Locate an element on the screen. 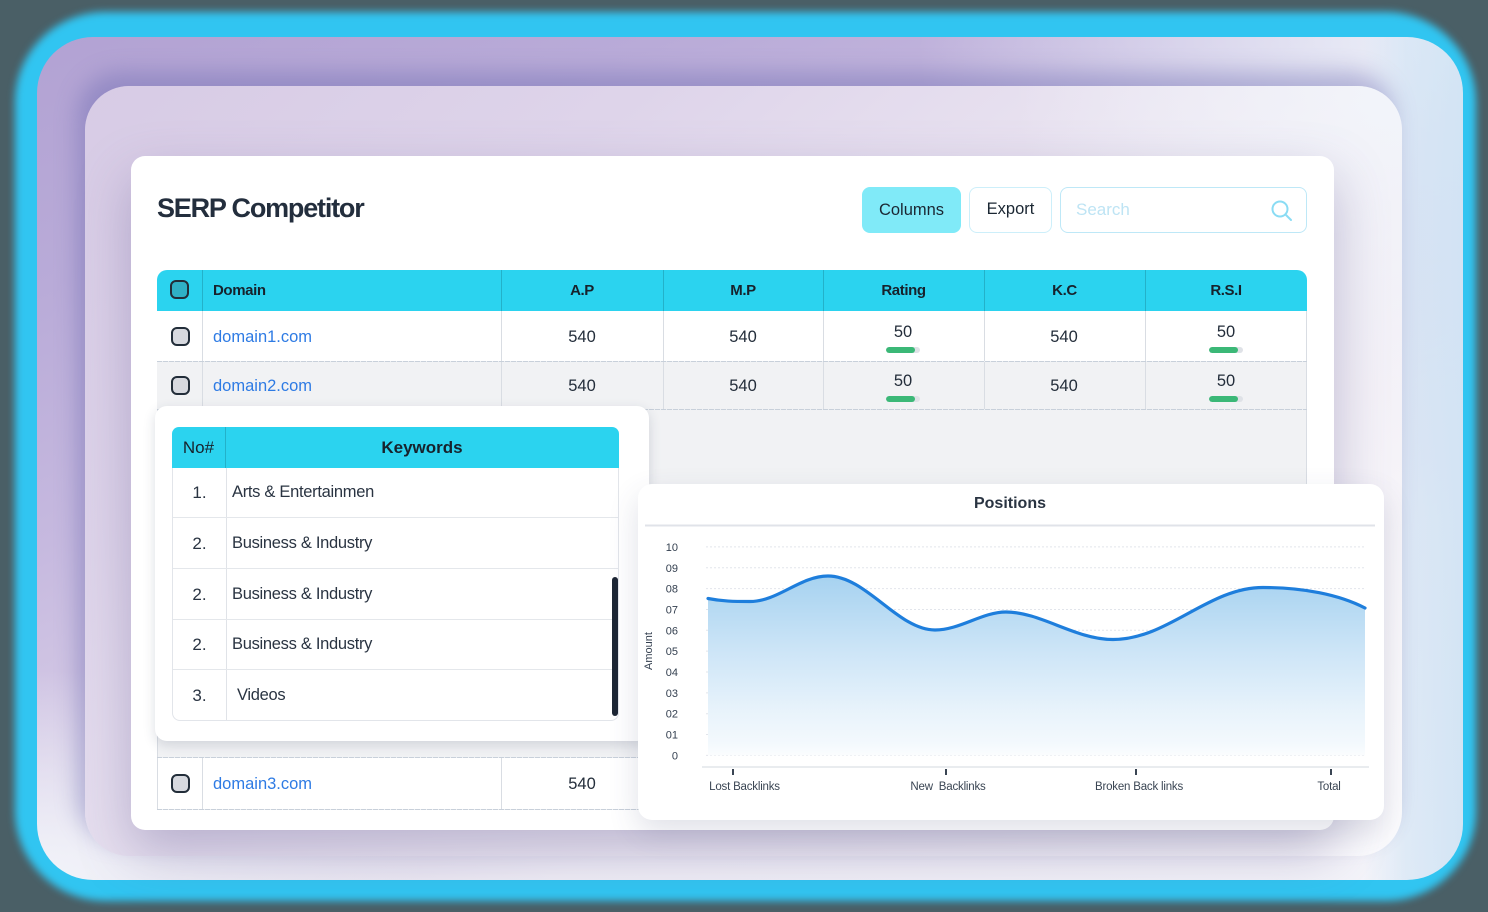 This screenshot has width=1488, height=912. svg-text: Total is located at coordinates (1328, 787).